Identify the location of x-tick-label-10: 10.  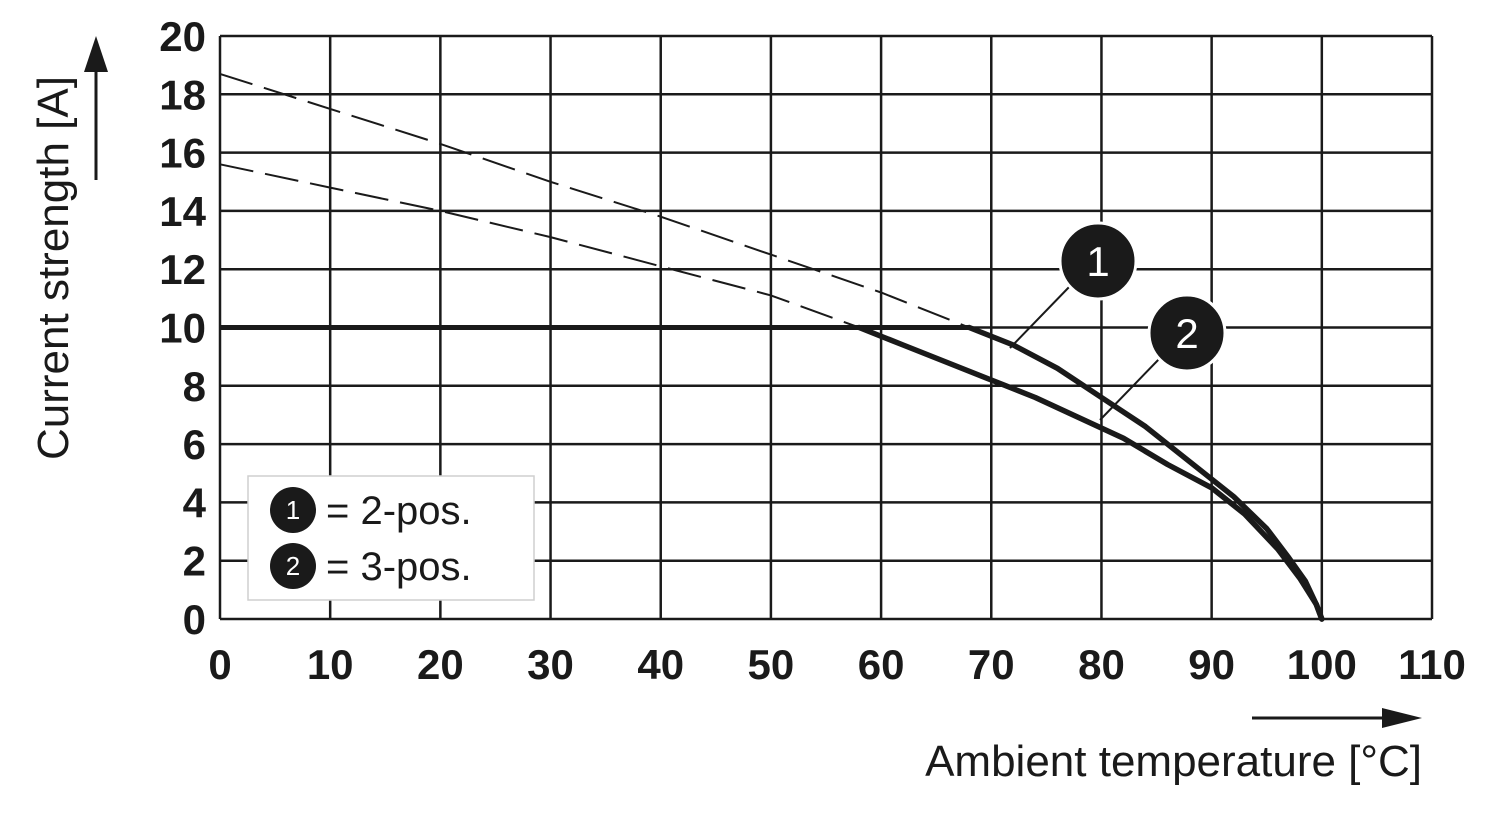
(330, 664).